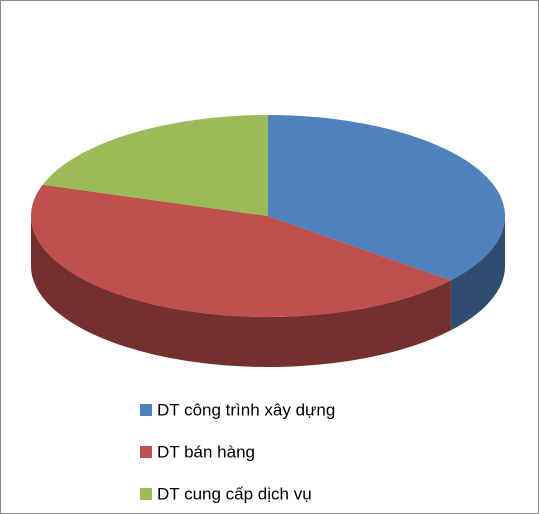  Describe the element at coordinates (234, 493) in the screenshot. I see `legend-label: DT cung cấp dịch vụ` at that location.